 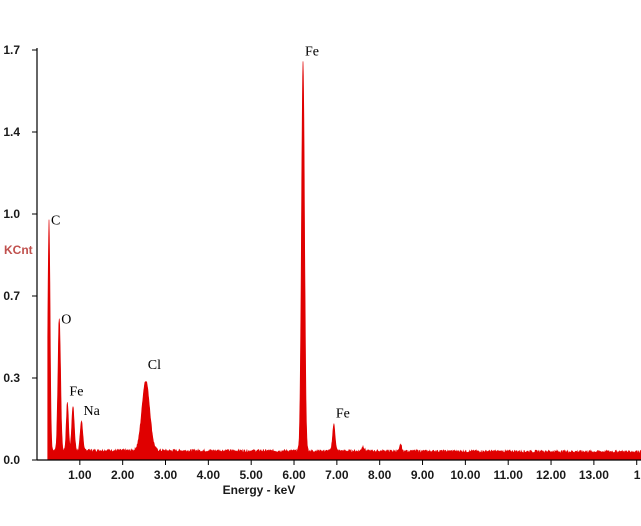 I want to click on y-axis-unit-label: KCnt, so click(x=18, y=250).